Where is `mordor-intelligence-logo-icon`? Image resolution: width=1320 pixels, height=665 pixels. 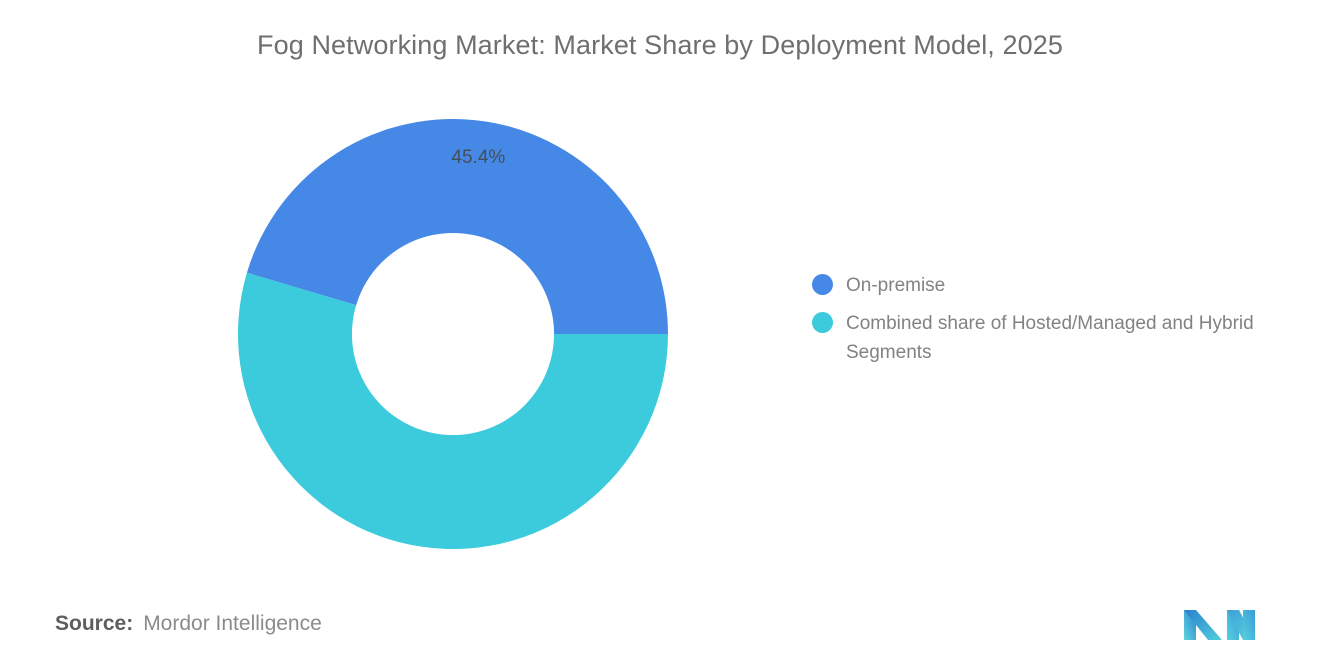
mordor-intelligence-logo-icon is located at coordinates (1220, 620).